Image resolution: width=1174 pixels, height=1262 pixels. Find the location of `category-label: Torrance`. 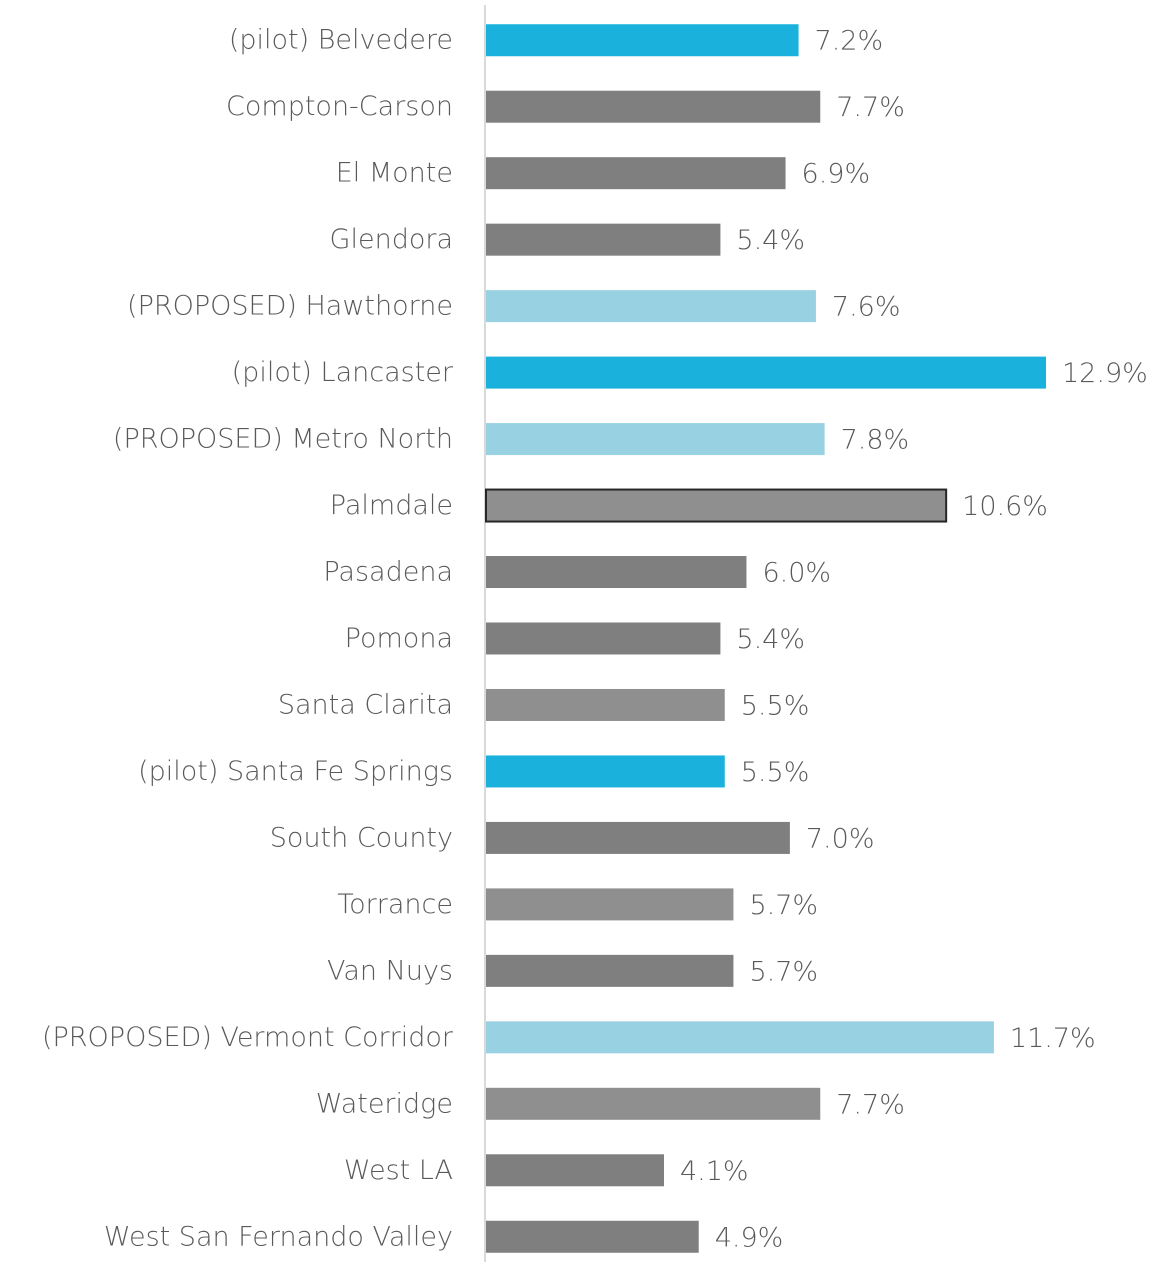

category-label: Torrance is located at coordinates (395, 904).